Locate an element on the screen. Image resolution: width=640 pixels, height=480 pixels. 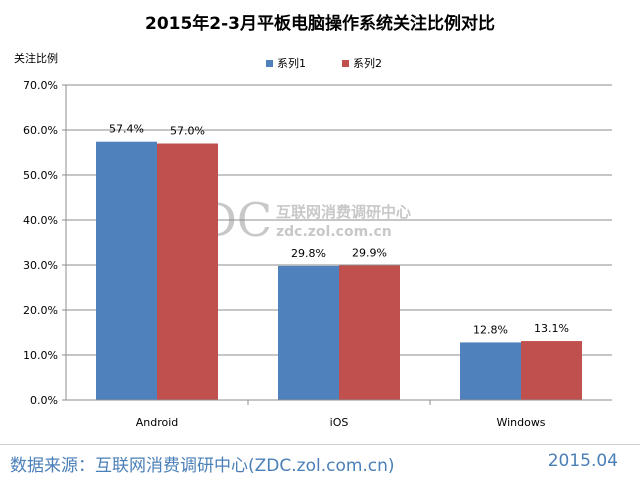
data-label: 57.4% is located at coordinates (126, 129).